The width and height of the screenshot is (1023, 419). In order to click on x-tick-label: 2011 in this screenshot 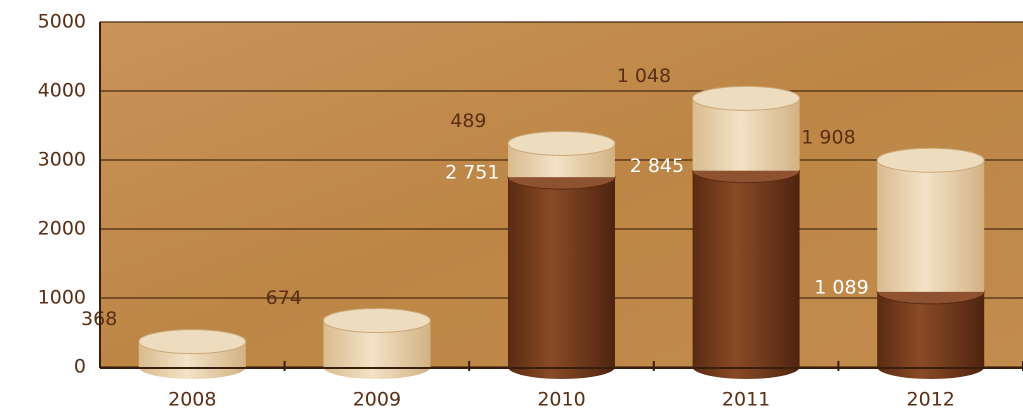, I will do `click(746, 400)`.